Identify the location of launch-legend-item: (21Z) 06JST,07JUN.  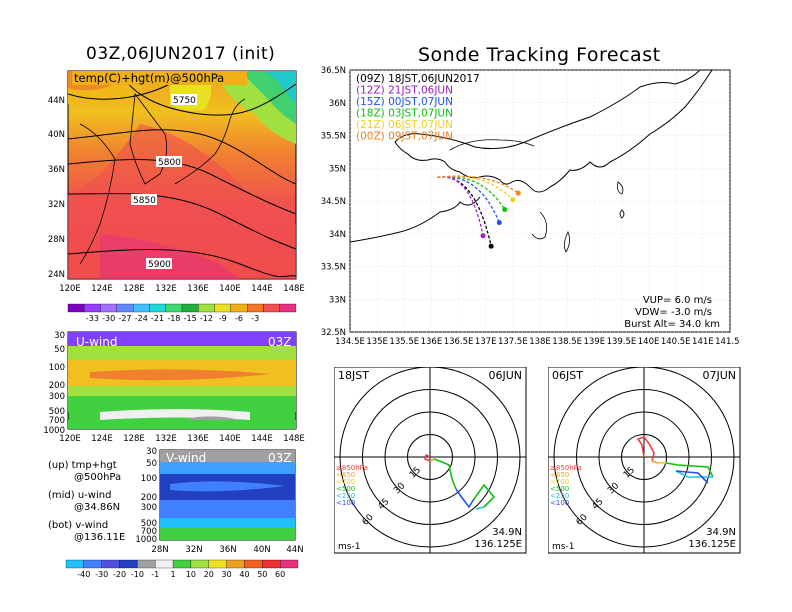
(404, 125).